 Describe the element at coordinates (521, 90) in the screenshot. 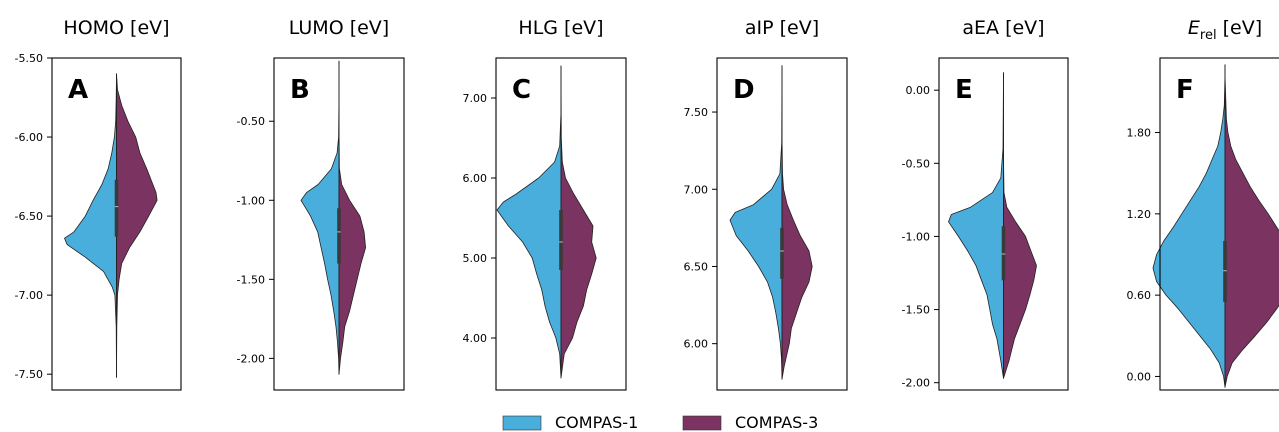

I see `panel-letter-c: C` at that location.